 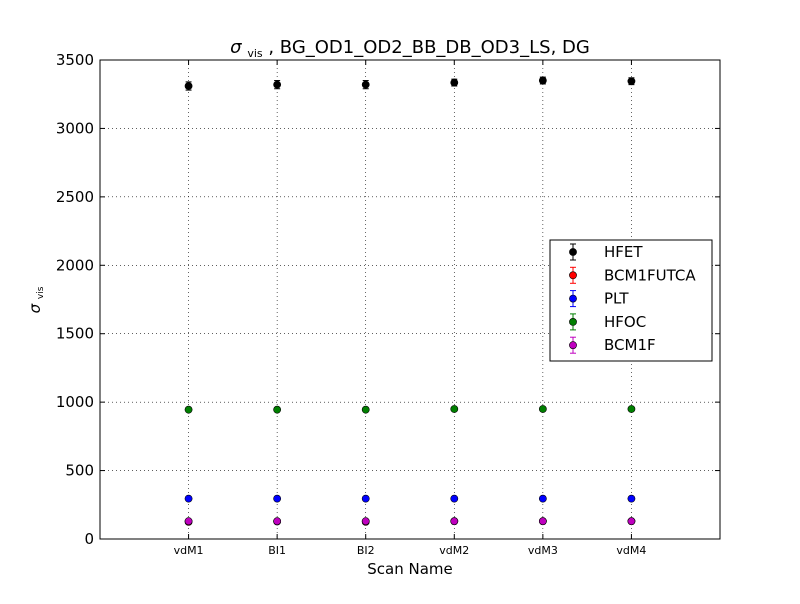 I want to click on series-hfet, so click(x=410, y=83).